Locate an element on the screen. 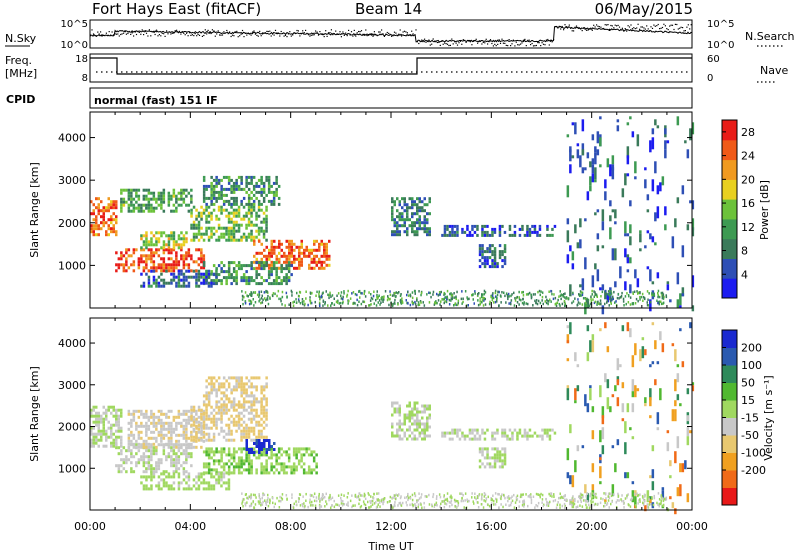 The height and width of the screenshot is (554, 800). power-colorbar-segment is located at coordinates (729, 130).